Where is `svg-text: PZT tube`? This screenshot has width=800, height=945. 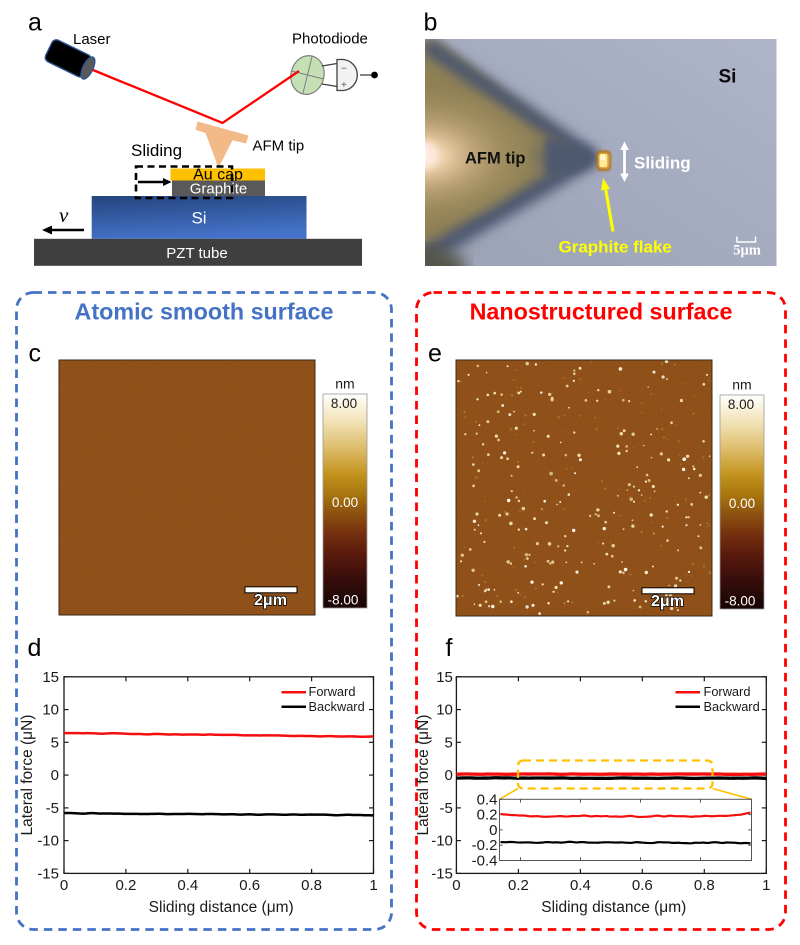 svg-text: PZT tube is located at coordinates (196, 253).